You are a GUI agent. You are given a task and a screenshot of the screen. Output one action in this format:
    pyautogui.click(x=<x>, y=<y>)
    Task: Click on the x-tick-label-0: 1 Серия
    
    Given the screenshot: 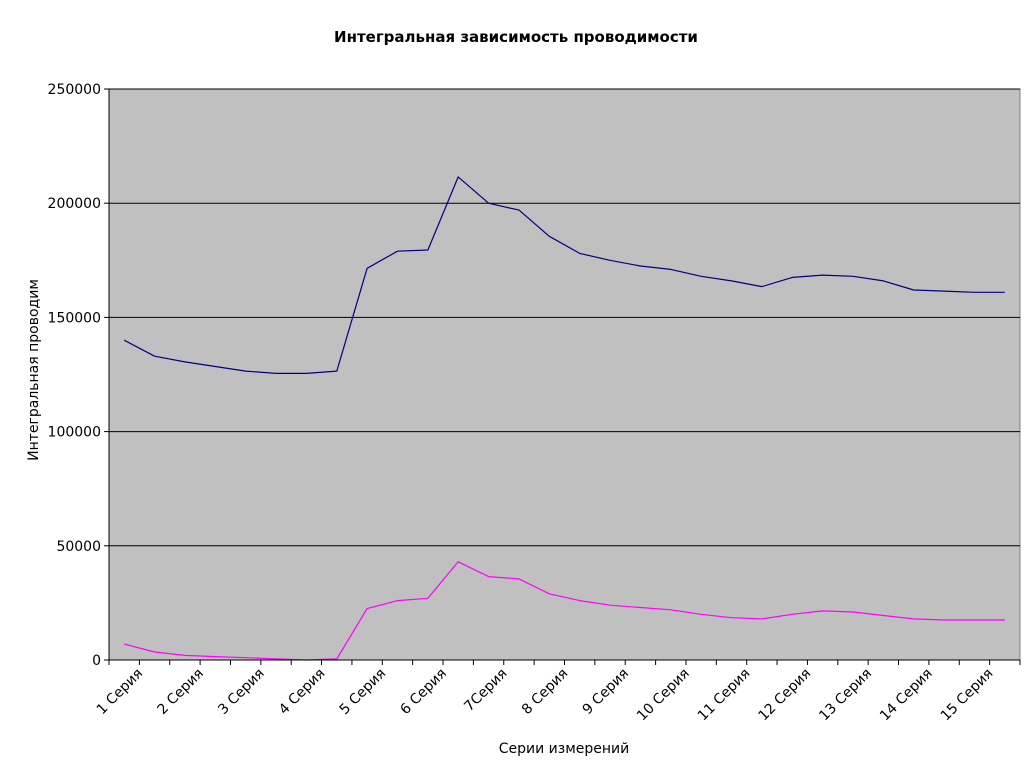 What is the action you would take?
    pyautogui.click(x=120, y=692)
    